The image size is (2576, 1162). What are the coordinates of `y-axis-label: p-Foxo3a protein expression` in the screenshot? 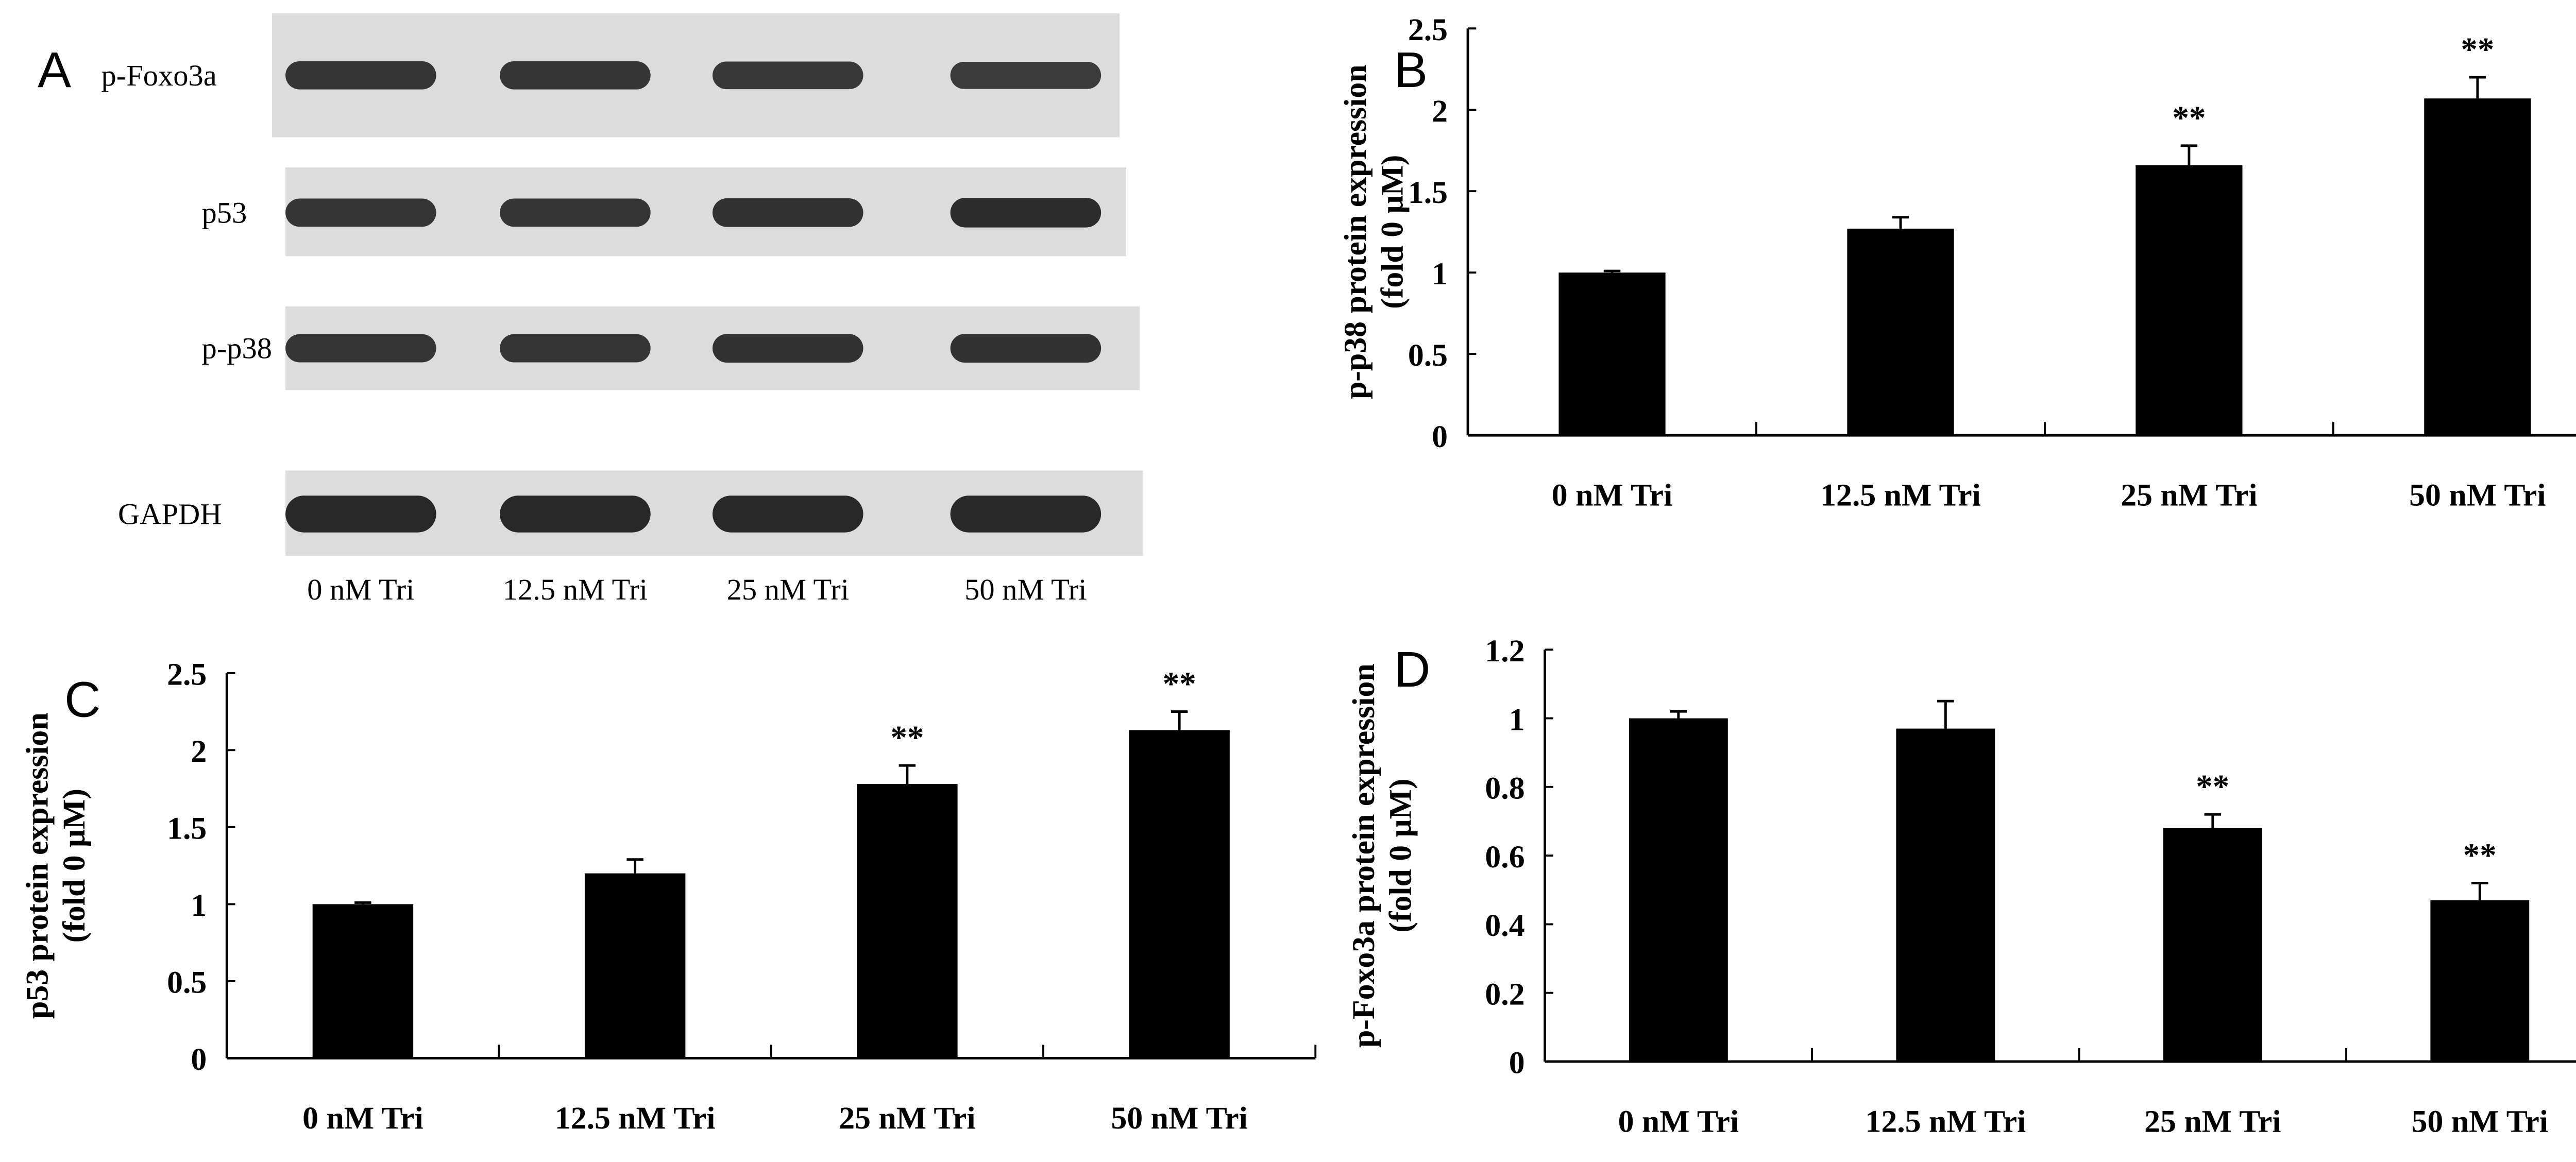 It's located at (1363, 855).